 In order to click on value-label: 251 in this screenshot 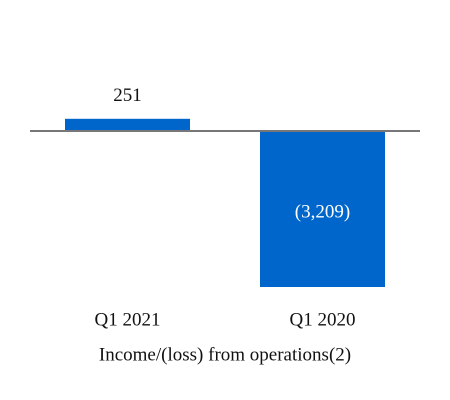, I will do `click(127, 95)`.